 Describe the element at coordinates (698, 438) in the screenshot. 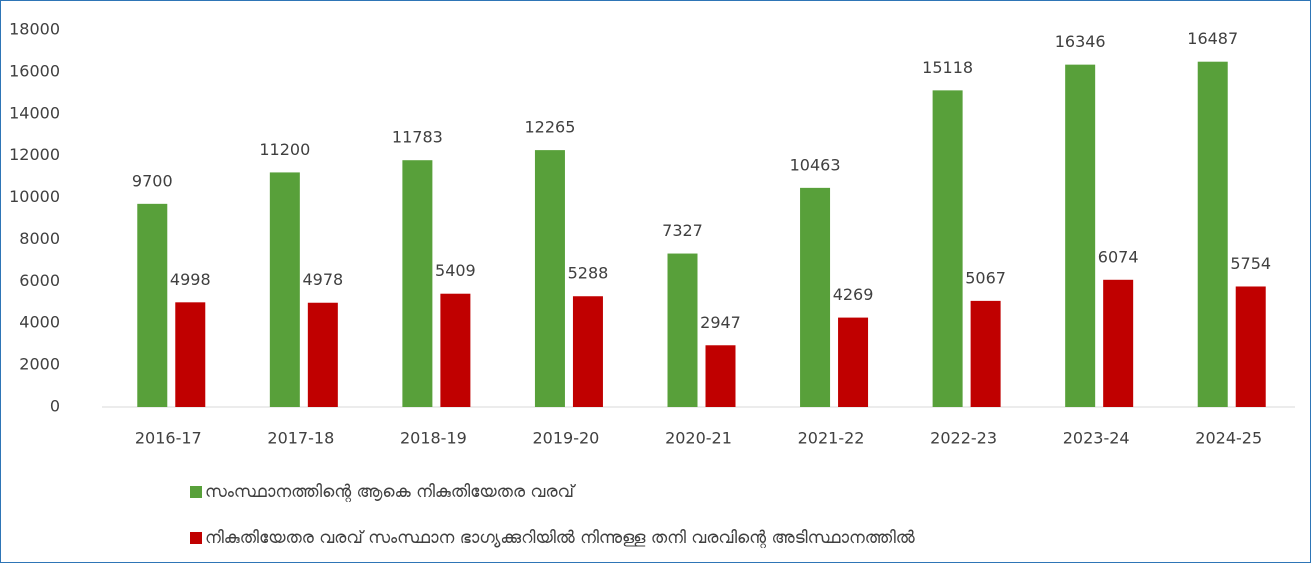

I see `x-tick-label: 2020-21` at that location.